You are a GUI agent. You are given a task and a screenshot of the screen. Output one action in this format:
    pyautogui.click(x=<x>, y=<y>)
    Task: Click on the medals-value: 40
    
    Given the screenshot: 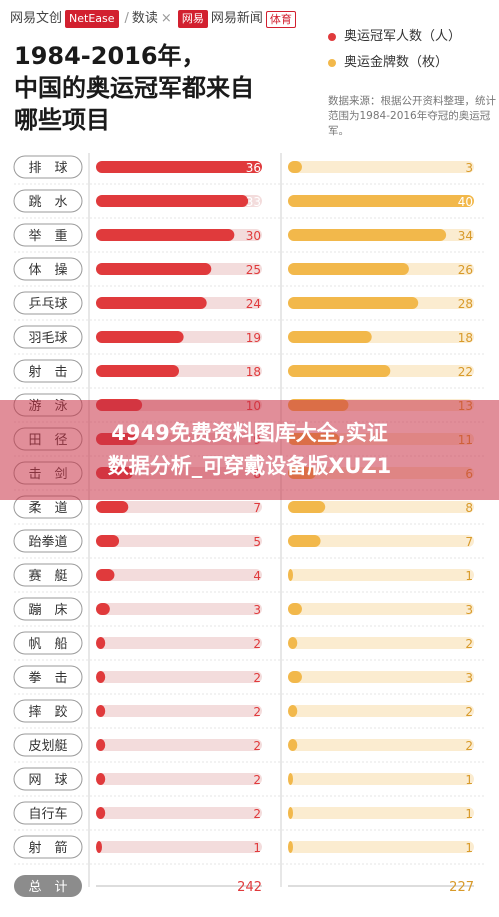 What is the action you would take?
    pyautogui.click(x=465, y=202)
    